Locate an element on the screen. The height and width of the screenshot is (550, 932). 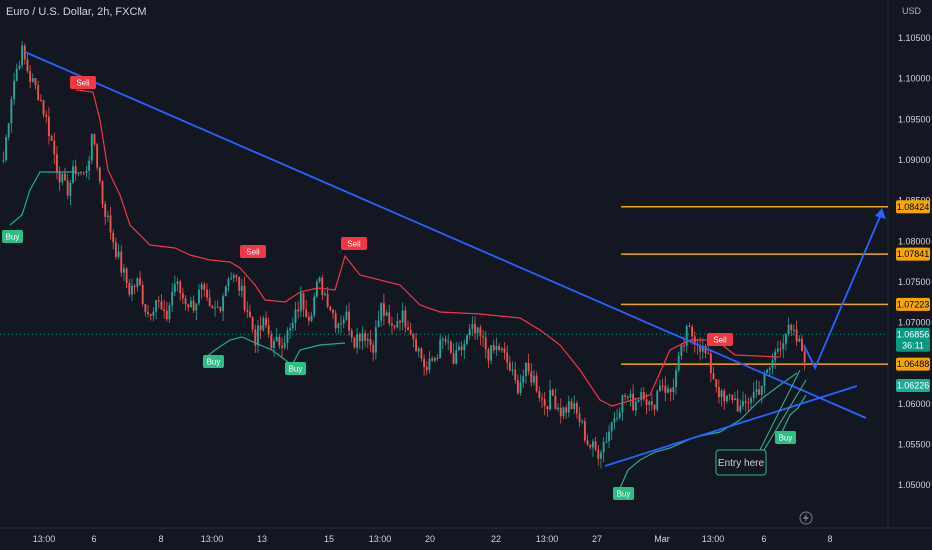
y-tick-label: 1.05500 is located at coordinates (914, 445).